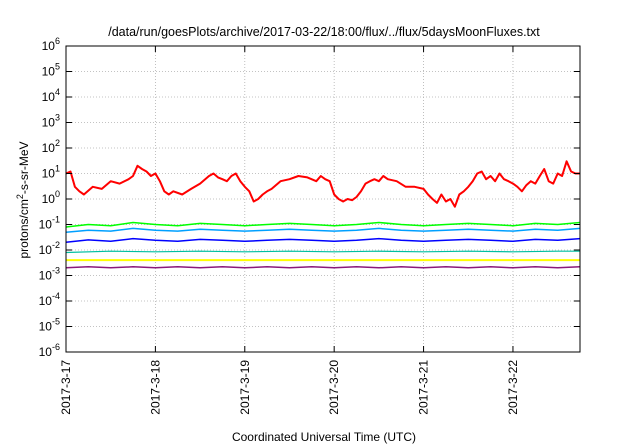  What do you see at coordinates (20, 196) in the screenshot?
I see `y-axis-label-sup: 2` at bounding box center [20, 196].